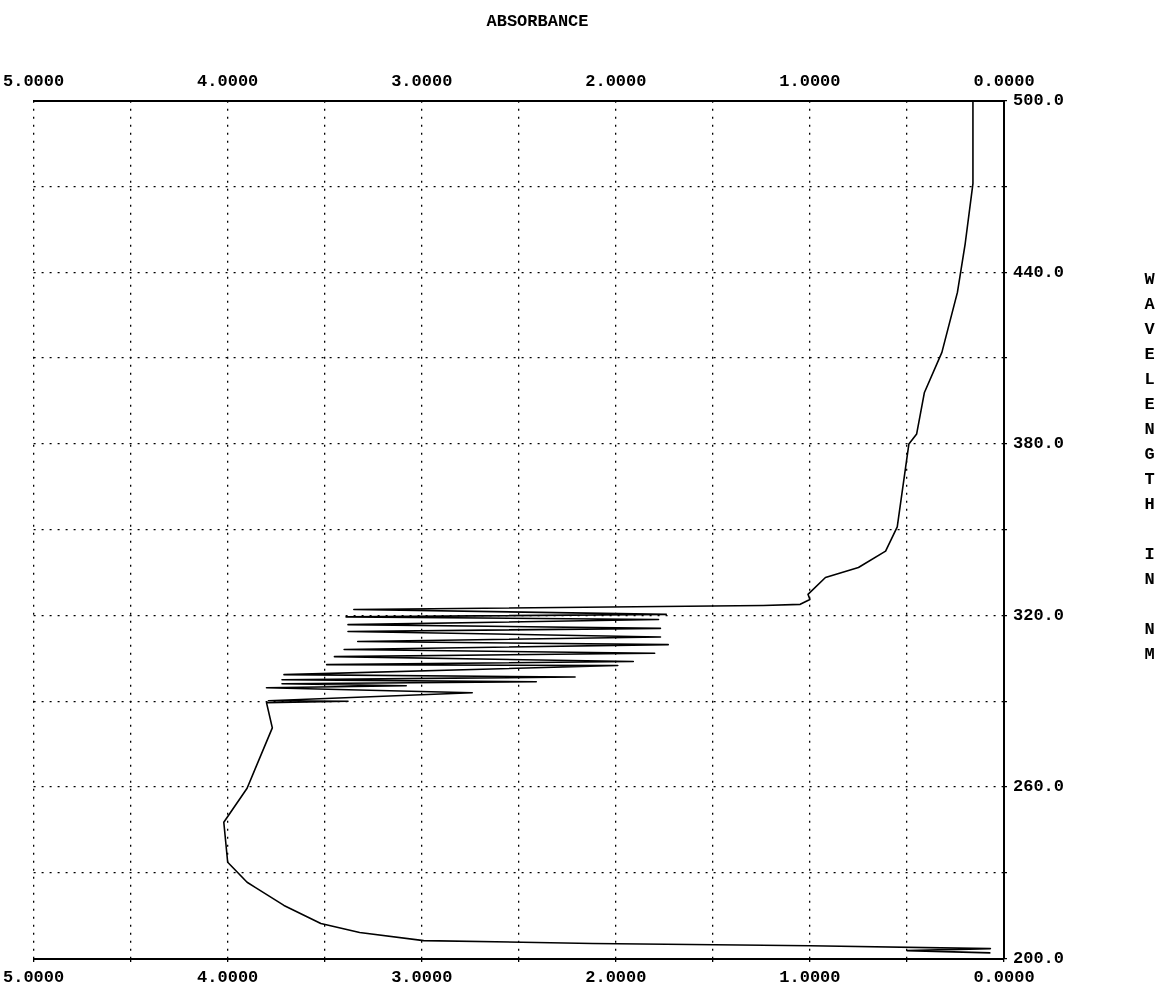 This screenshot has height=995, width=1173. What do you see at coordinates (616, 81) in the screenshot?
I see `x2-tick-label: 2.0000` at bounding box center [616, 81].